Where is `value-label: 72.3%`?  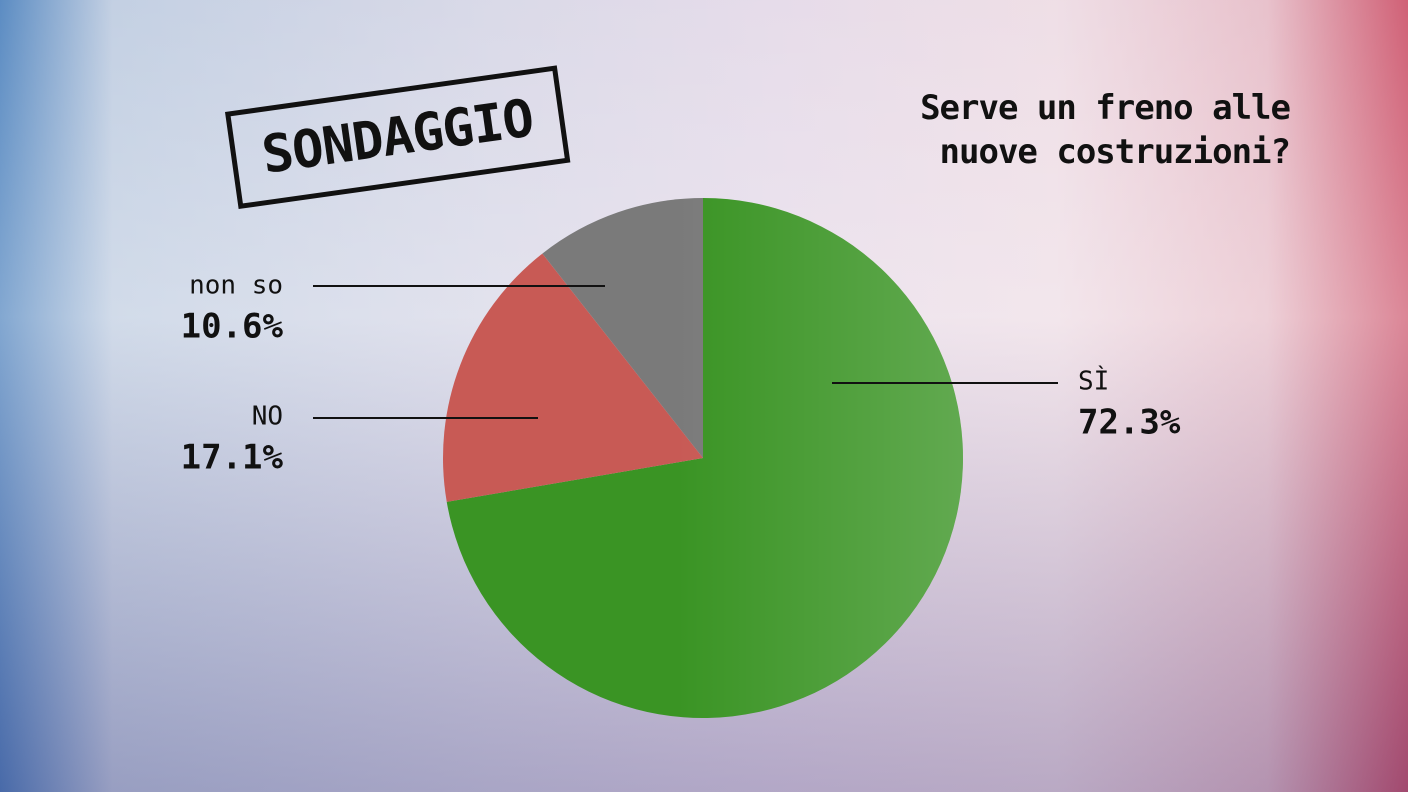 value-label: 72.3% is located at coordinates (1129, 423).